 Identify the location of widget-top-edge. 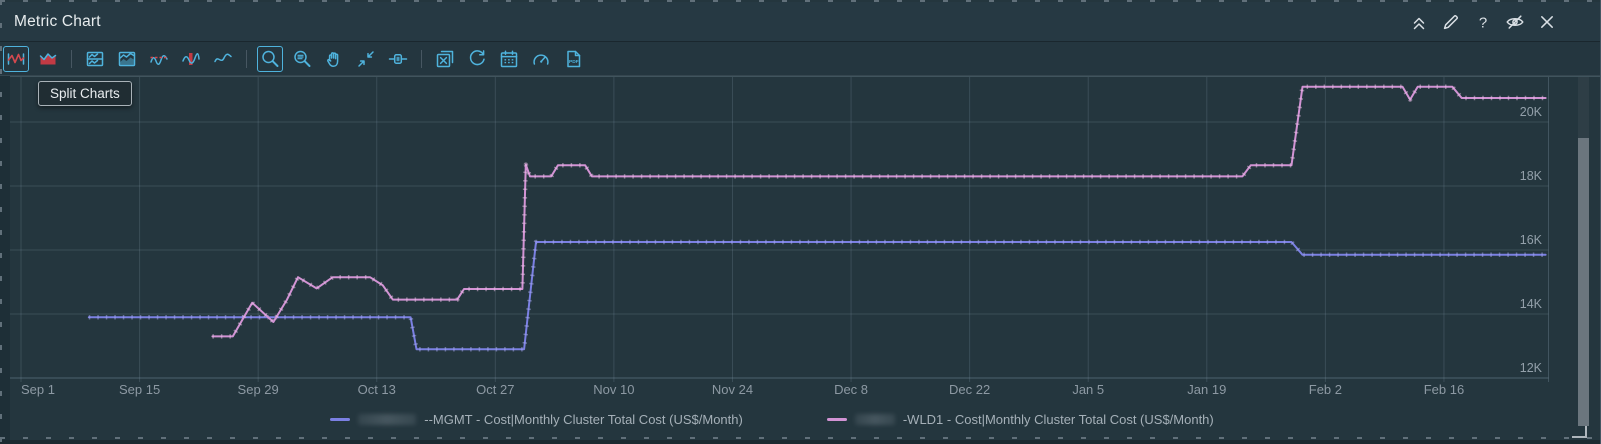
(800, 1).